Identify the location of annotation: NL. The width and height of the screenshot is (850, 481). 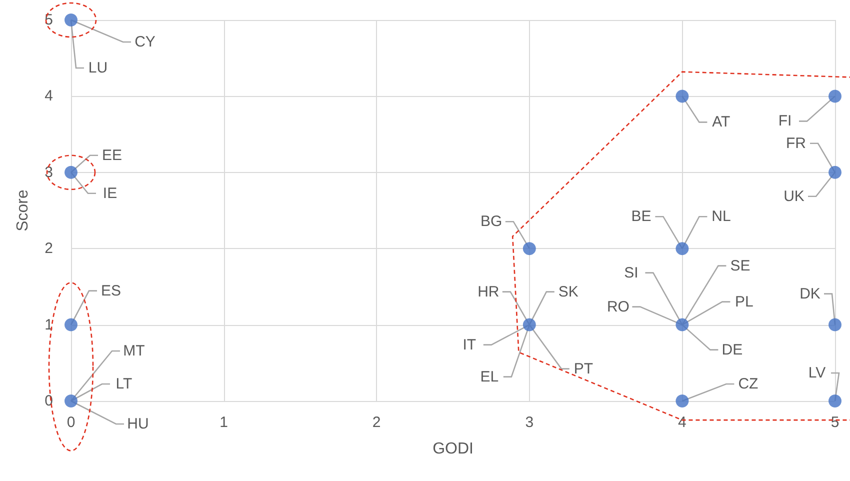
(721, 217).